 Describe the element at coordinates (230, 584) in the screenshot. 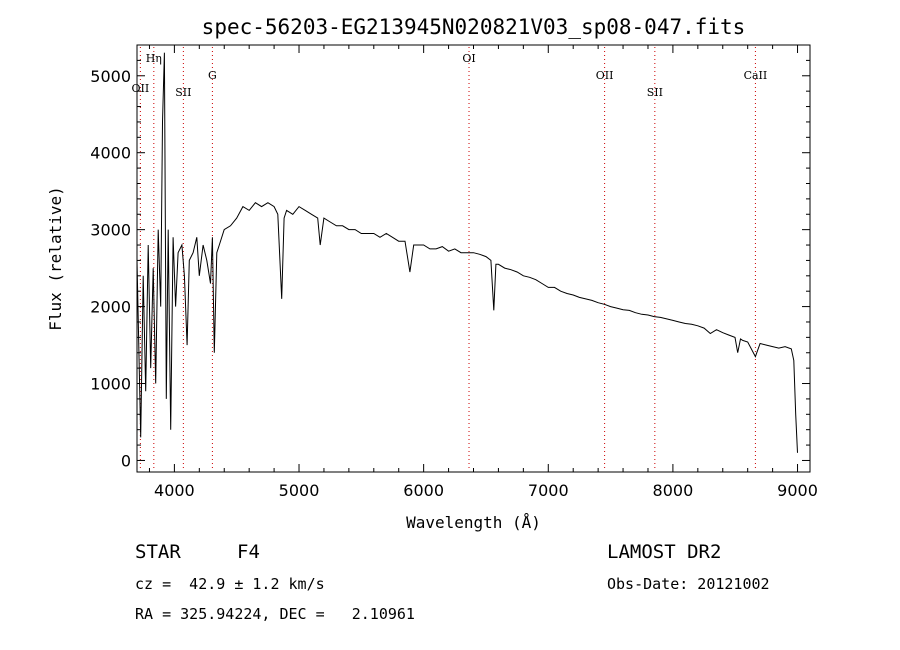

I see `redshift-text: cz = 42.9 ± 1.2 km/s` at that location.